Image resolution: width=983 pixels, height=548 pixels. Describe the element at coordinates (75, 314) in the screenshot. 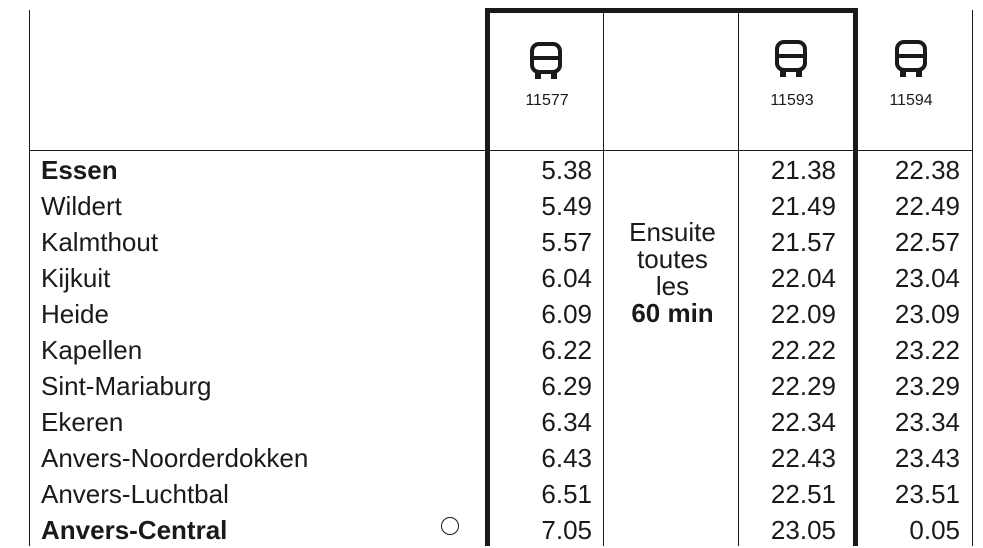

I see `station-name: Heide` at that location.